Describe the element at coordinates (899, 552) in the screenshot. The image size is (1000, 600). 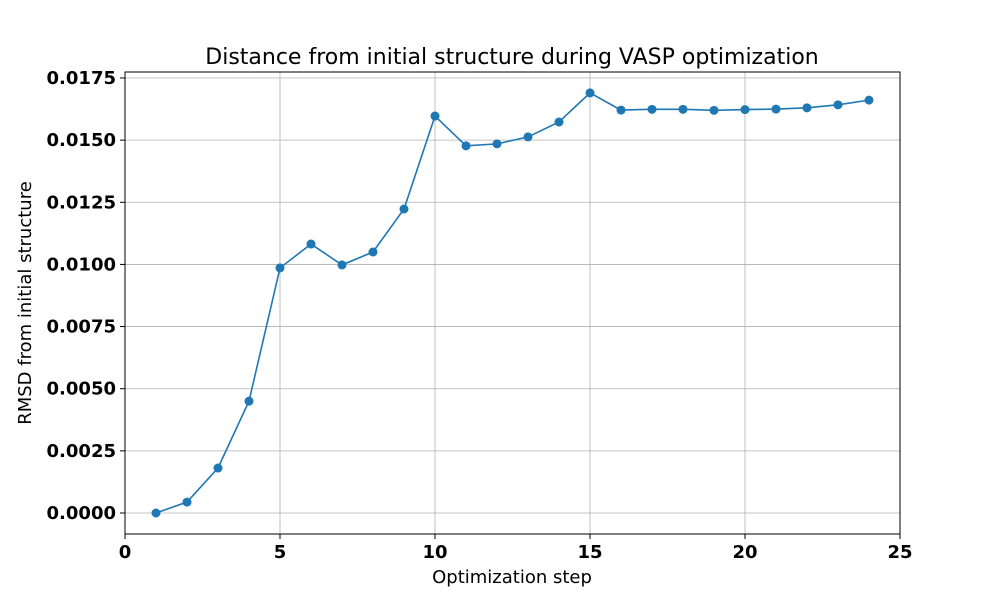
I see `x-tick-label: 25` at that location.